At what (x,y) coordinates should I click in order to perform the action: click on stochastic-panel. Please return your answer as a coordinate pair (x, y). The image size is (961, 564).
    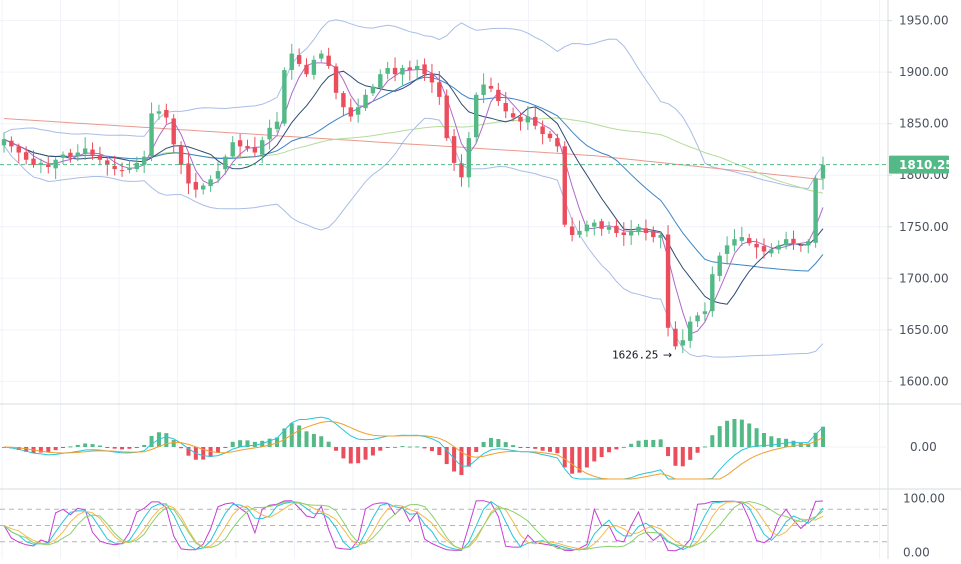
    Looking at the image, I should click on (444, 526).